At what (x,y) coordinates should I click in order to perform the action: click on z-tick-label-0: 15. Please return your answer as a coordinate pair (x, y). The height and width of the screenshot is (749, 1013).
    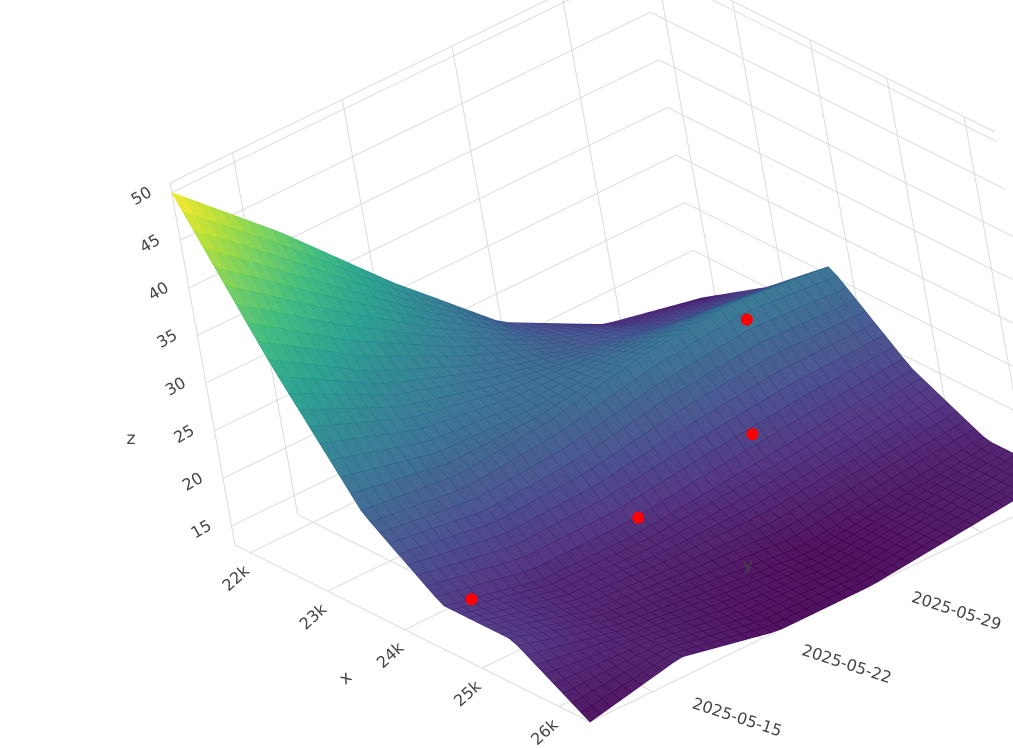
    Looking at the image, I should click on (201, 529).